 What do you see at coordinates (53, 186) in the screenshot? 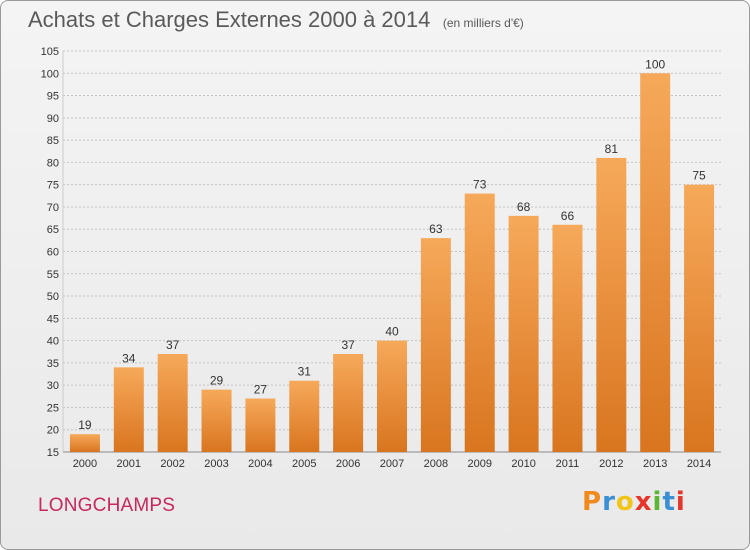
I see `y-tick-label: 75` at bounding box center [53, 186].